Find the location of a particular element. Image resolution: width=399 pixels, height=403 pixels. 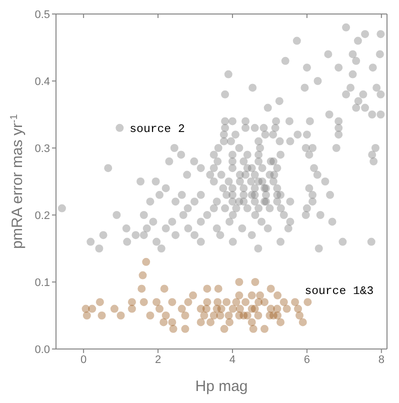

y-tick-label: 0.1 is located at coordinates (42, 282).